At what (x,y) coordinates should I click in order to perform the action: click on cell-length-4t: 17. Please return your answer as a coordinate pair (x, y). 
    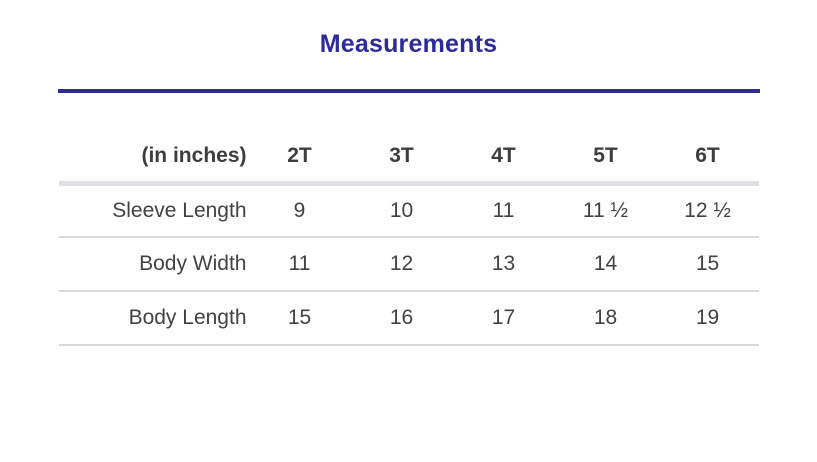
    Looking at the image, I should click on (503, 318).